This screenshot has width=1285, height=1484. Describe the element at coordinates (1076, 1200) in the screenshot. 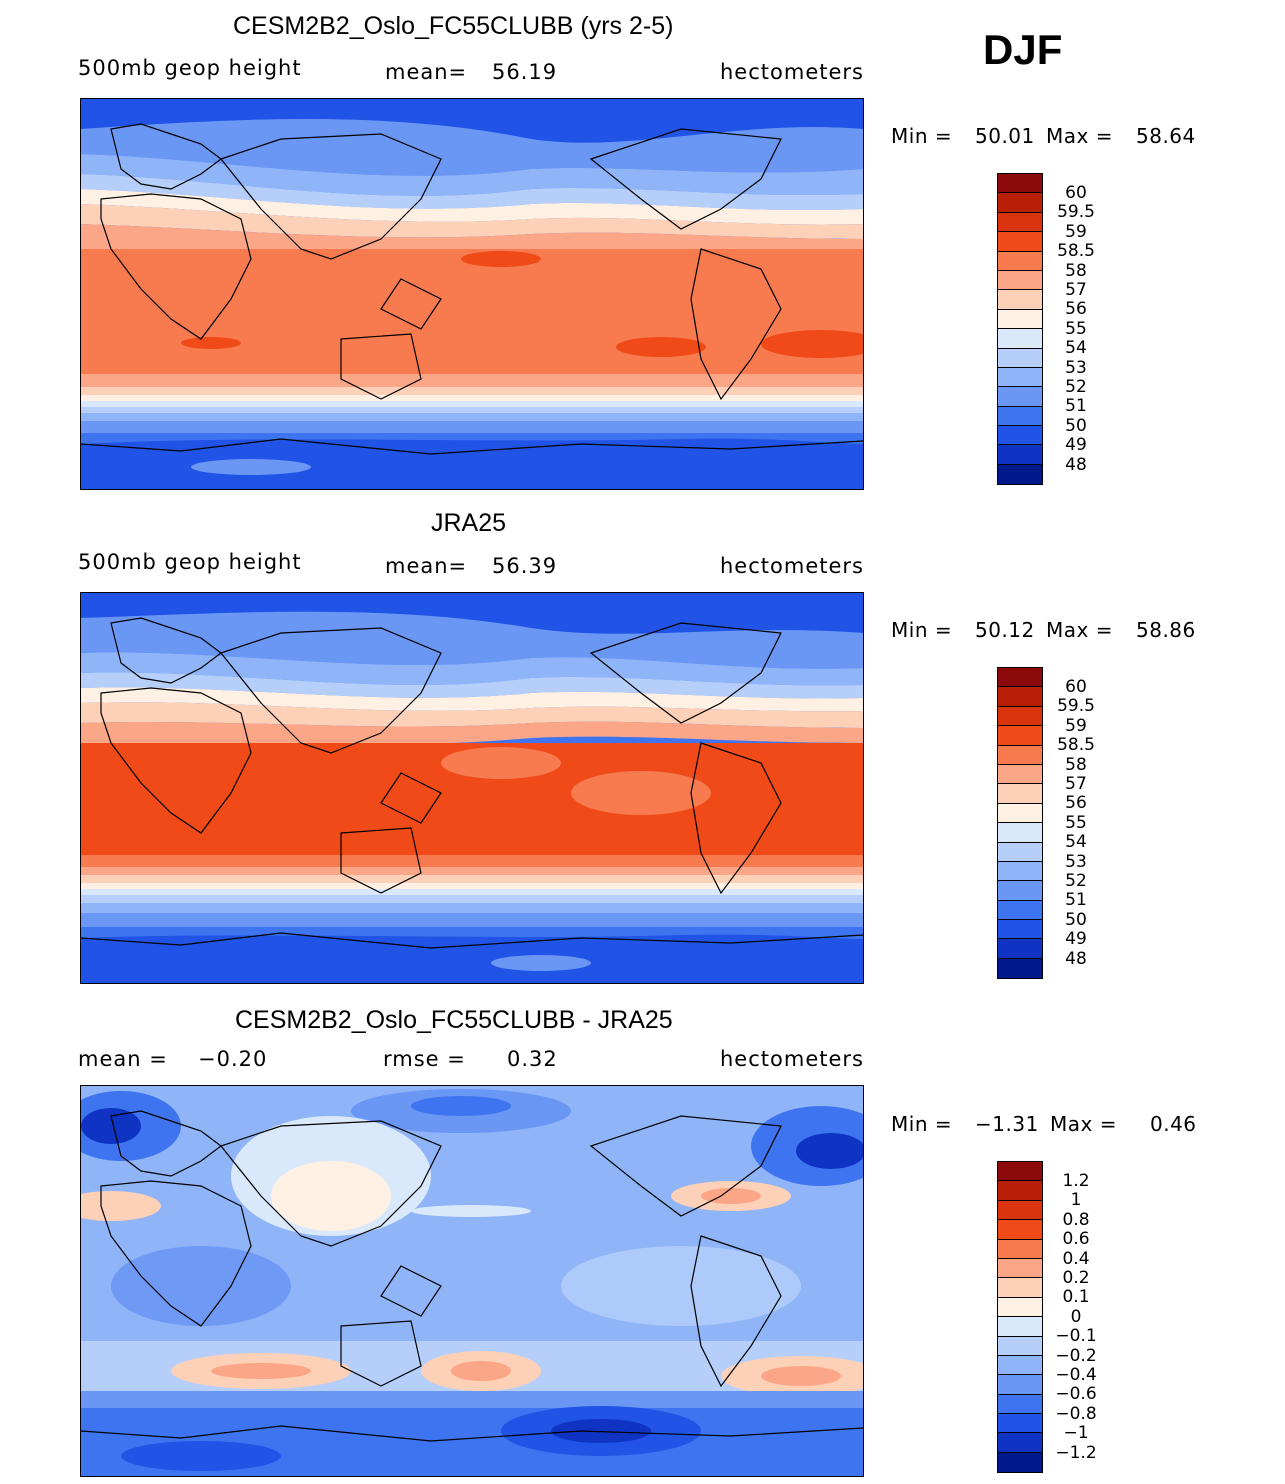

I see `colorbar-tick-label: 1` at that location.